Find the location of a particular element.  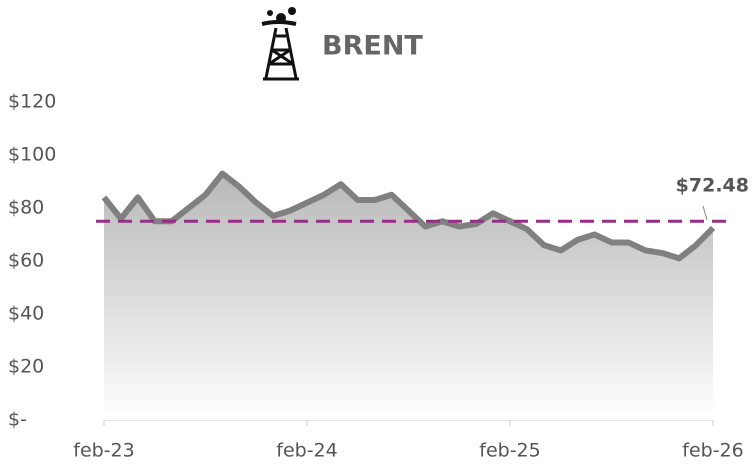

x-tick-label: feb-26 is located at coordinates (712, 451).